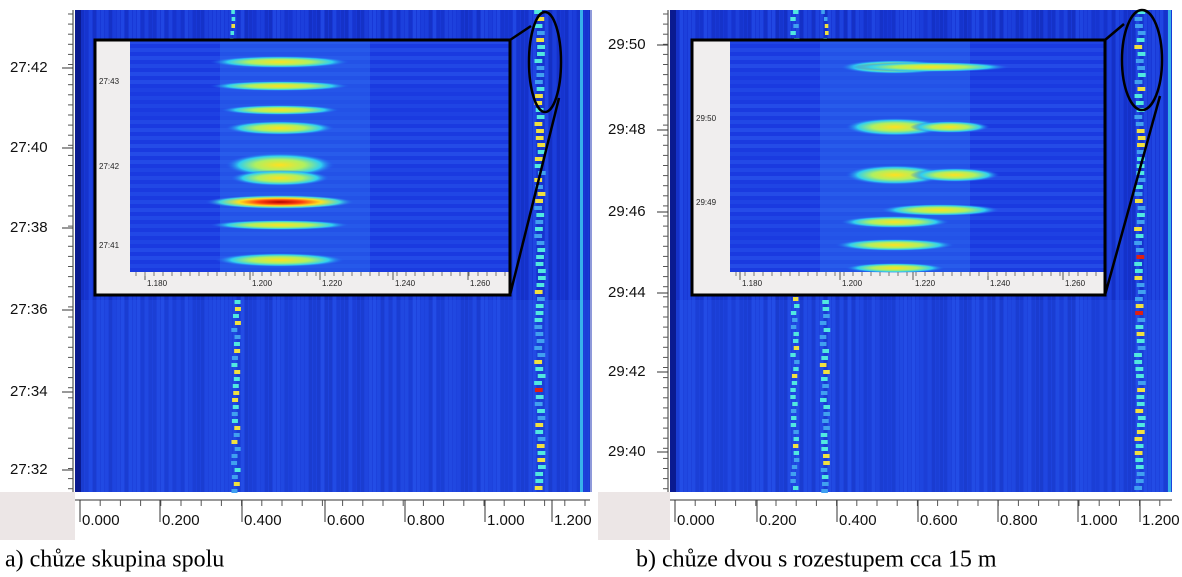 The width and height of the screenshot is (1182, 577). I want to click on inset-x-tick-label: 1.200, so click(262, 283).